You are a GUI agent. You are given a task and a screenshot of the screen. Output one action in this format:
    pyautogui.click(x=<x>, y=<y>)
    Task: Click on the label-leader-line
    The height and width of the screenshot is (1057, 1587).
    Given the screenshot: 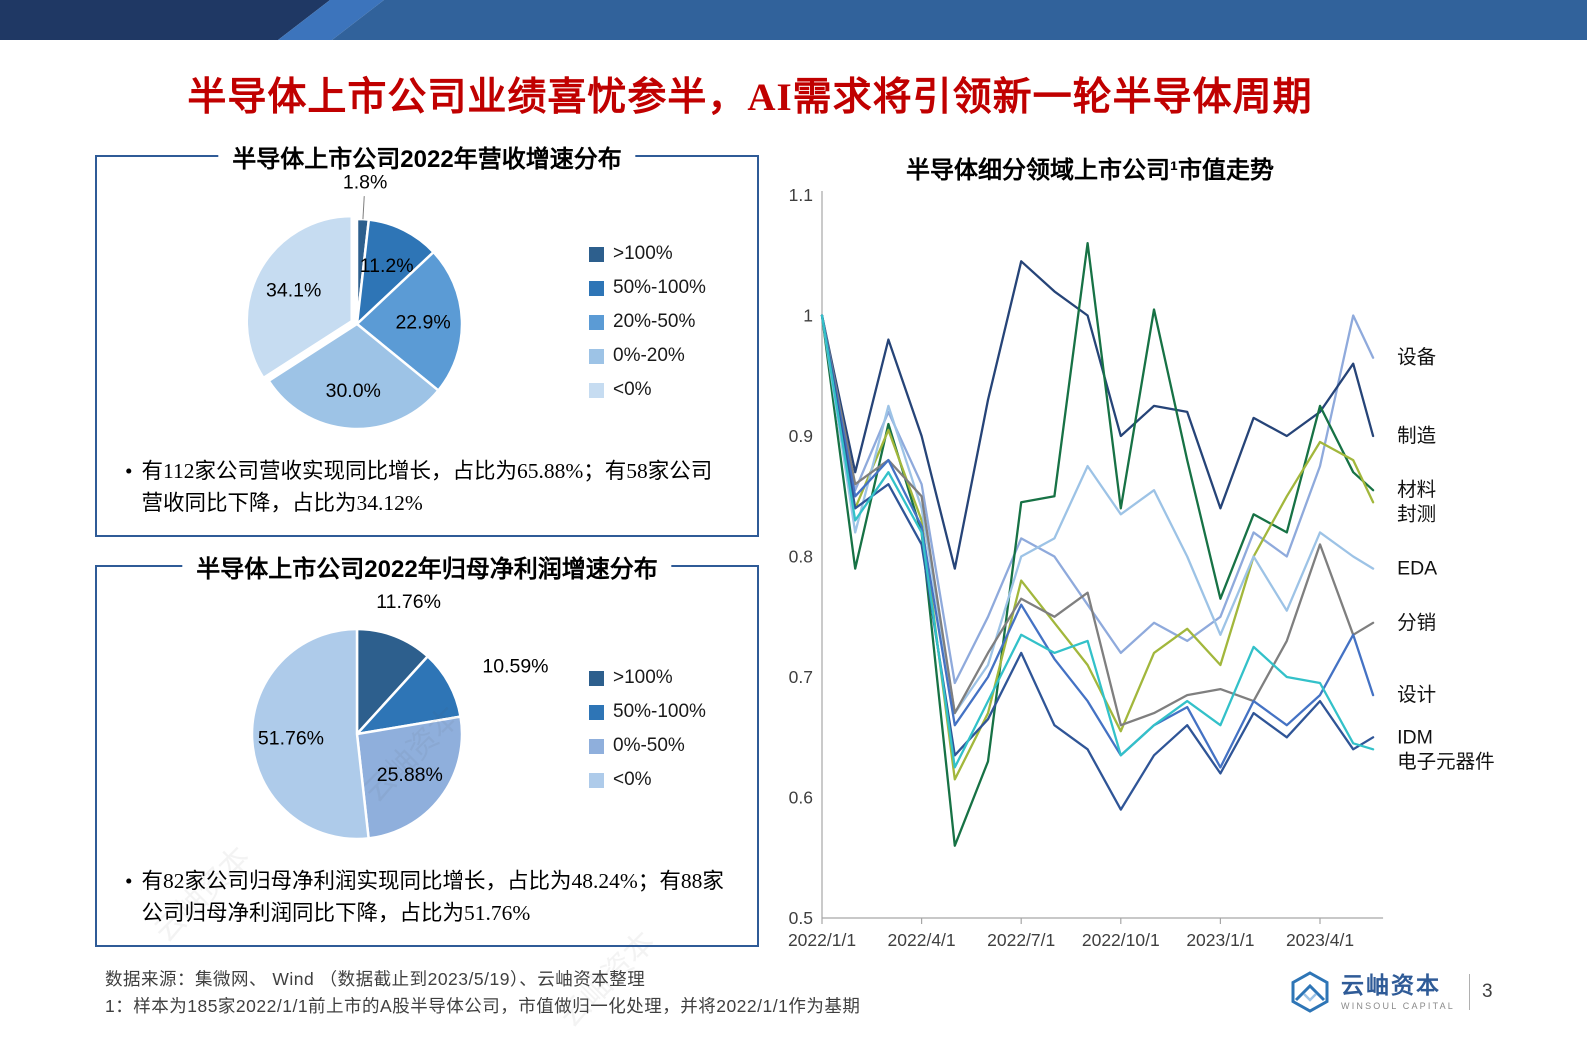 What is the action you would take?
    pyautogui.click(x=363, y=208)
    